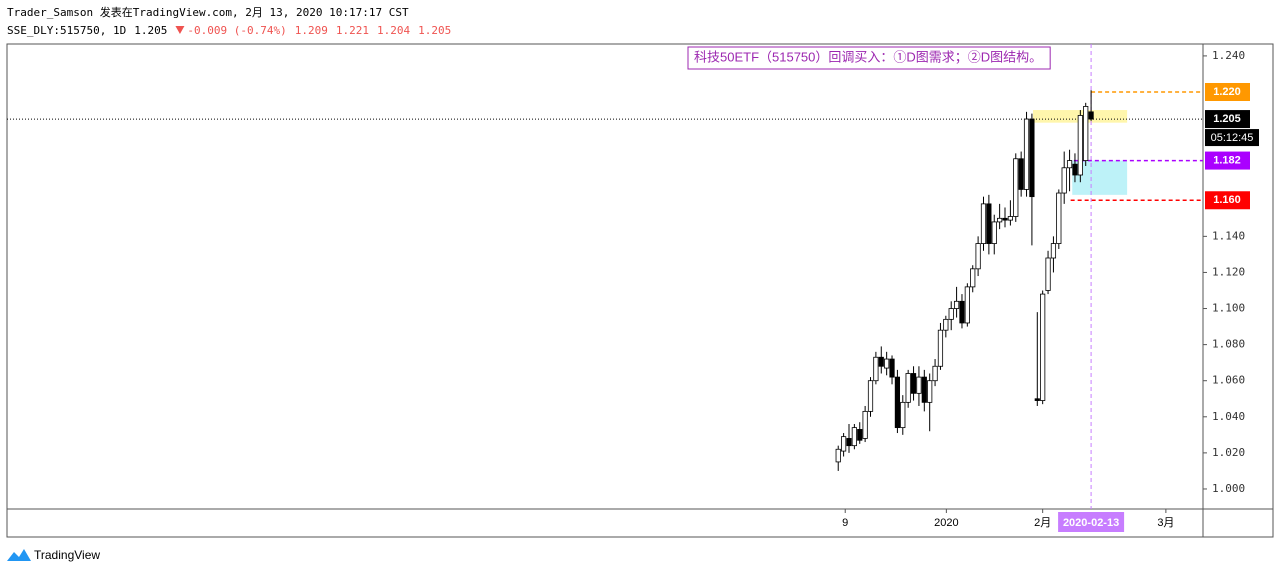  Describe the element at coordinates (311, 30) in the screenshot. I see `header-value: 1.209` at that location.